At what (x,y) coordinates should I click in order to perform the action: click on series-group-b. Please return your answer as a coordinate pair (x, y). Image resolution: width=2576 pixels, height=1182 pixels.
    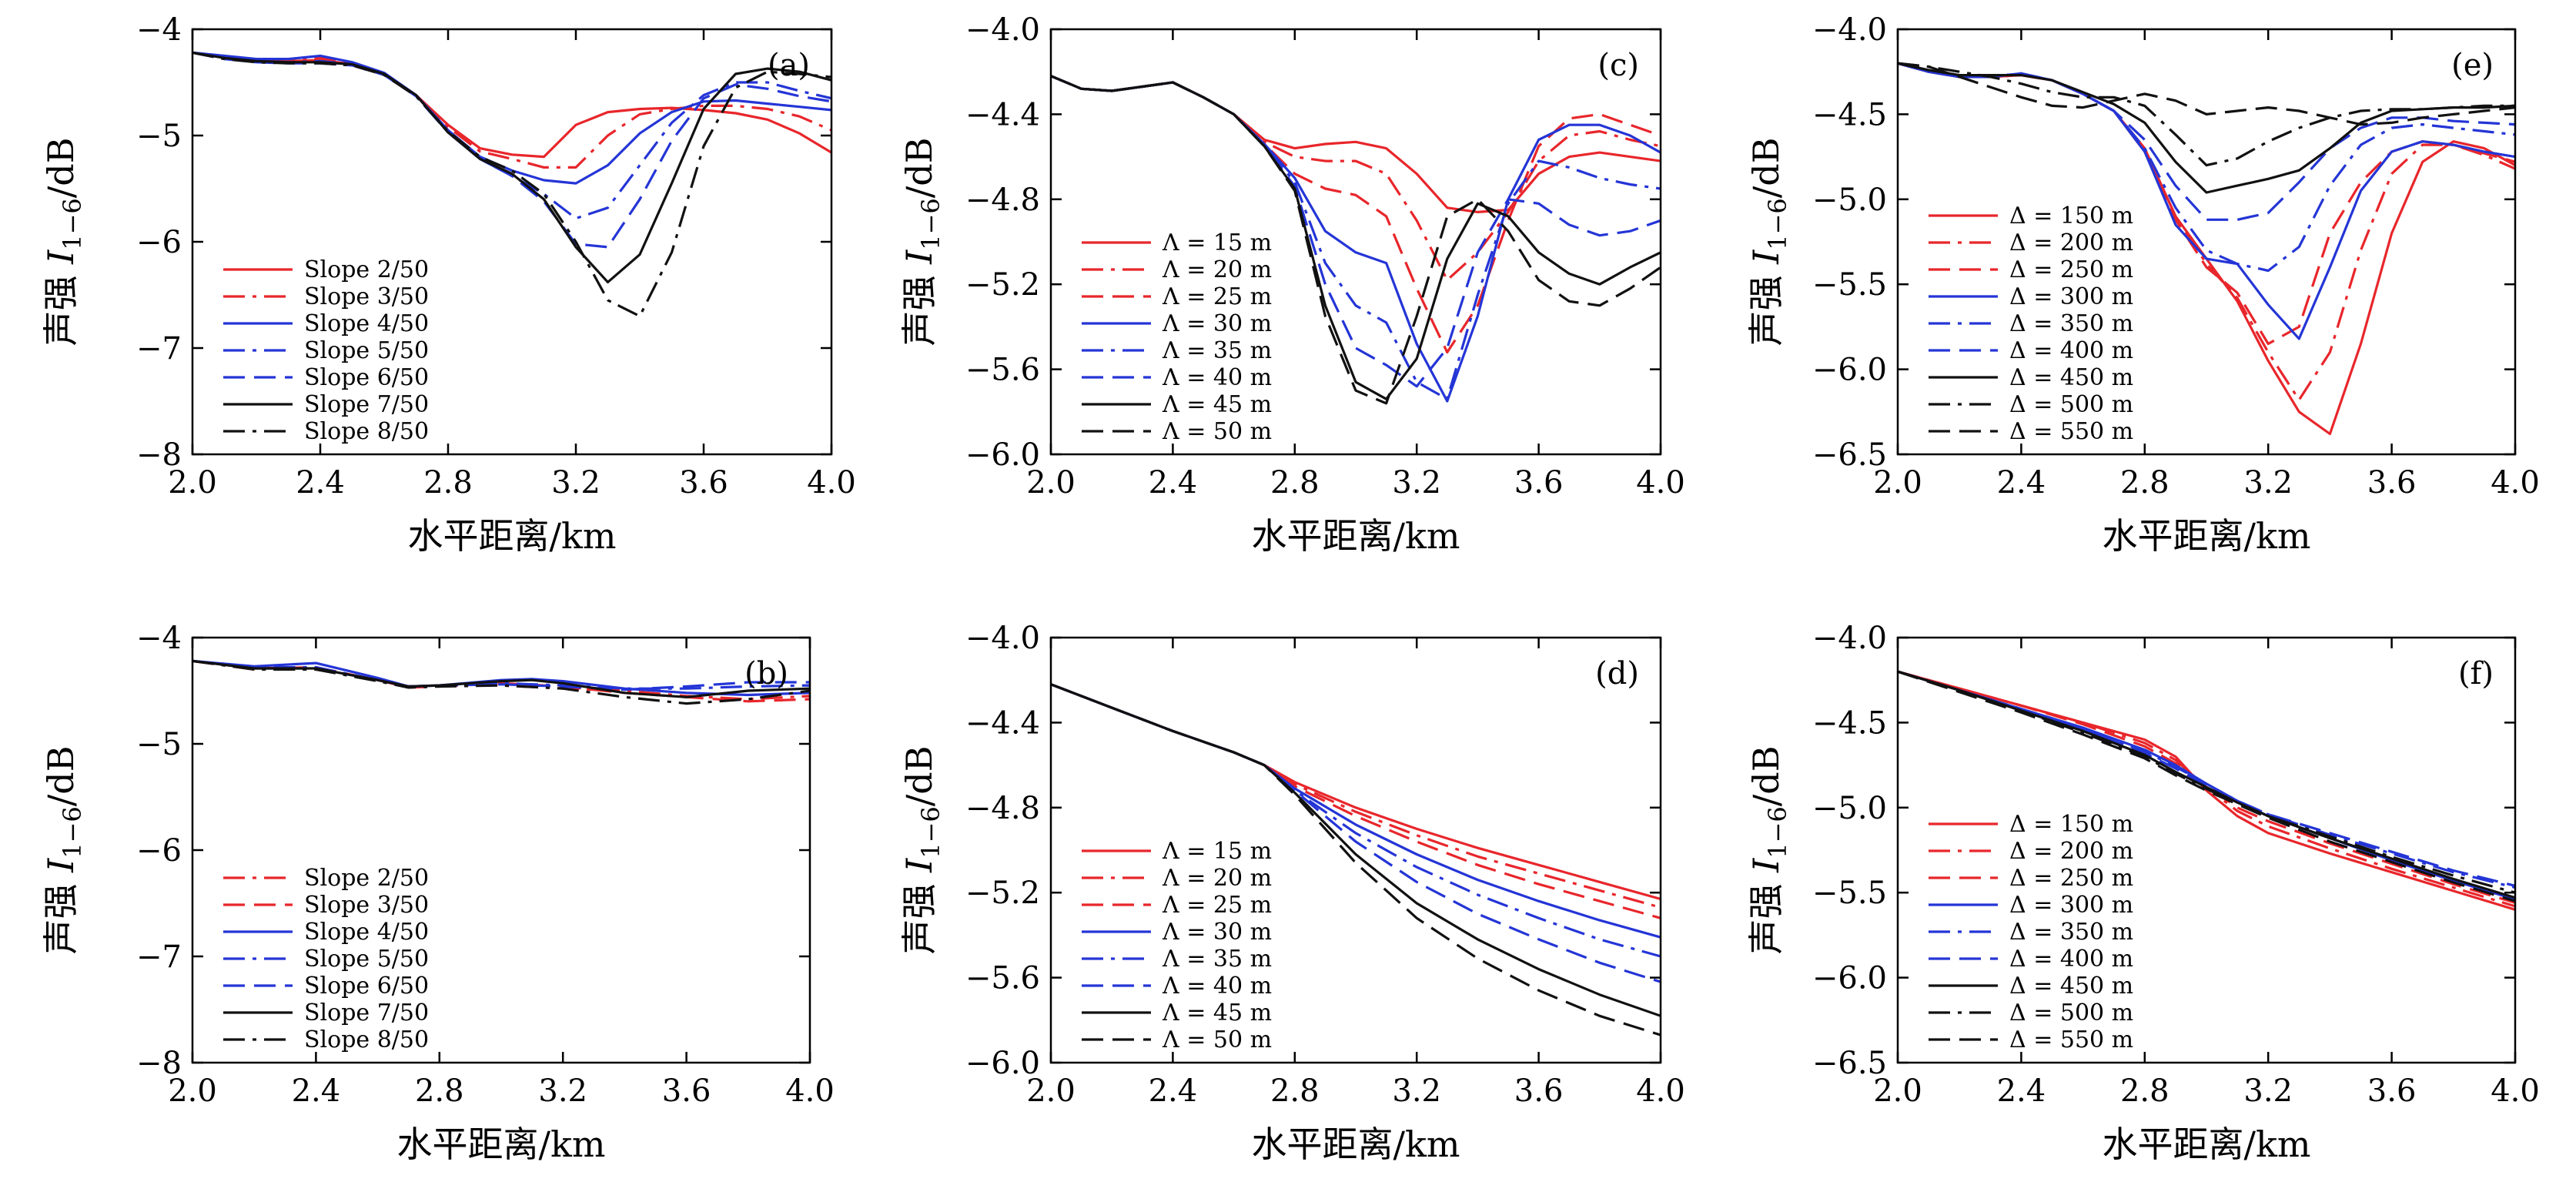
    Looking at the image, I should click on (501, 682).